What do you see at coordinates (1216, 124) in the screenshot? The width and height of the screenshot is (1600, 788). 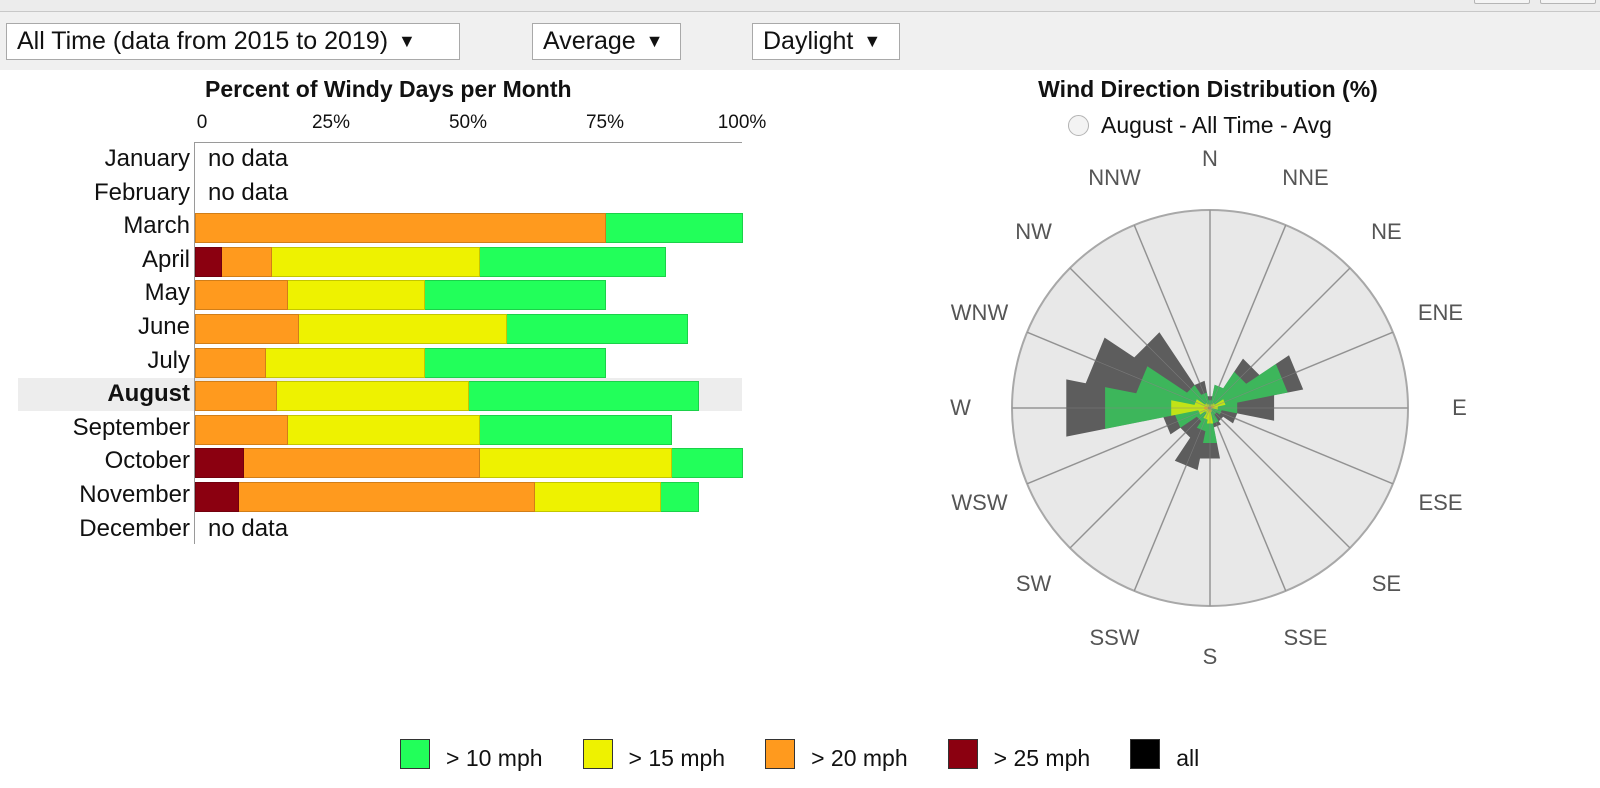 I see `rose-series-label: August - All Time - Avg` at bounding box center [1216, 124].